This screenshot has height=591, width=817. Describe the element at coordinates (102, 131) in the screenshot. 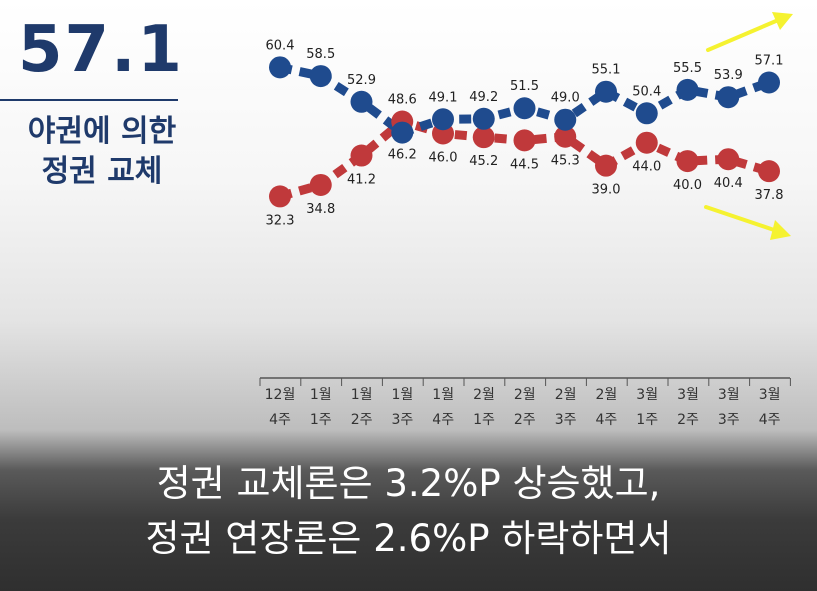

I see `headline-label-line1: 야권에 의한` at that location.